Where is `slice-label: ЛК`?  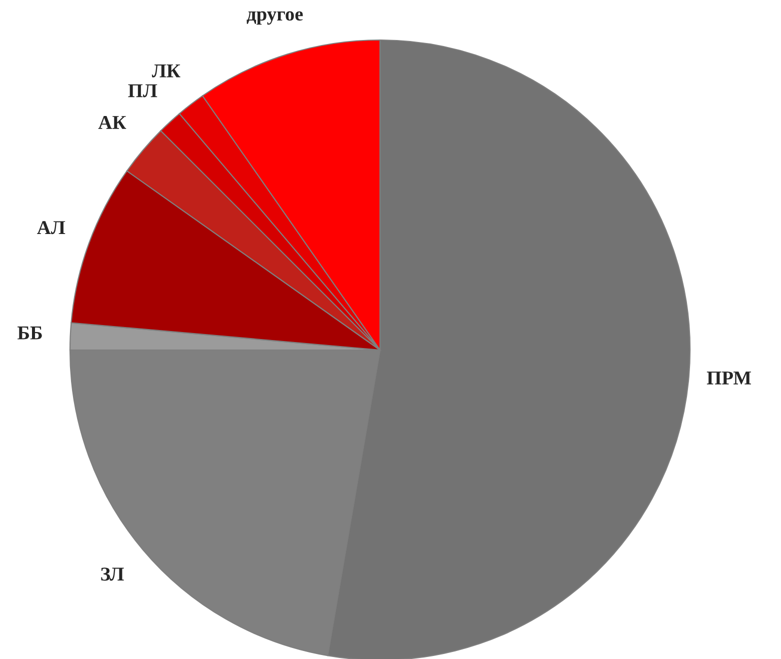
slice-label: ЛК is located at coordinates (166, 71).